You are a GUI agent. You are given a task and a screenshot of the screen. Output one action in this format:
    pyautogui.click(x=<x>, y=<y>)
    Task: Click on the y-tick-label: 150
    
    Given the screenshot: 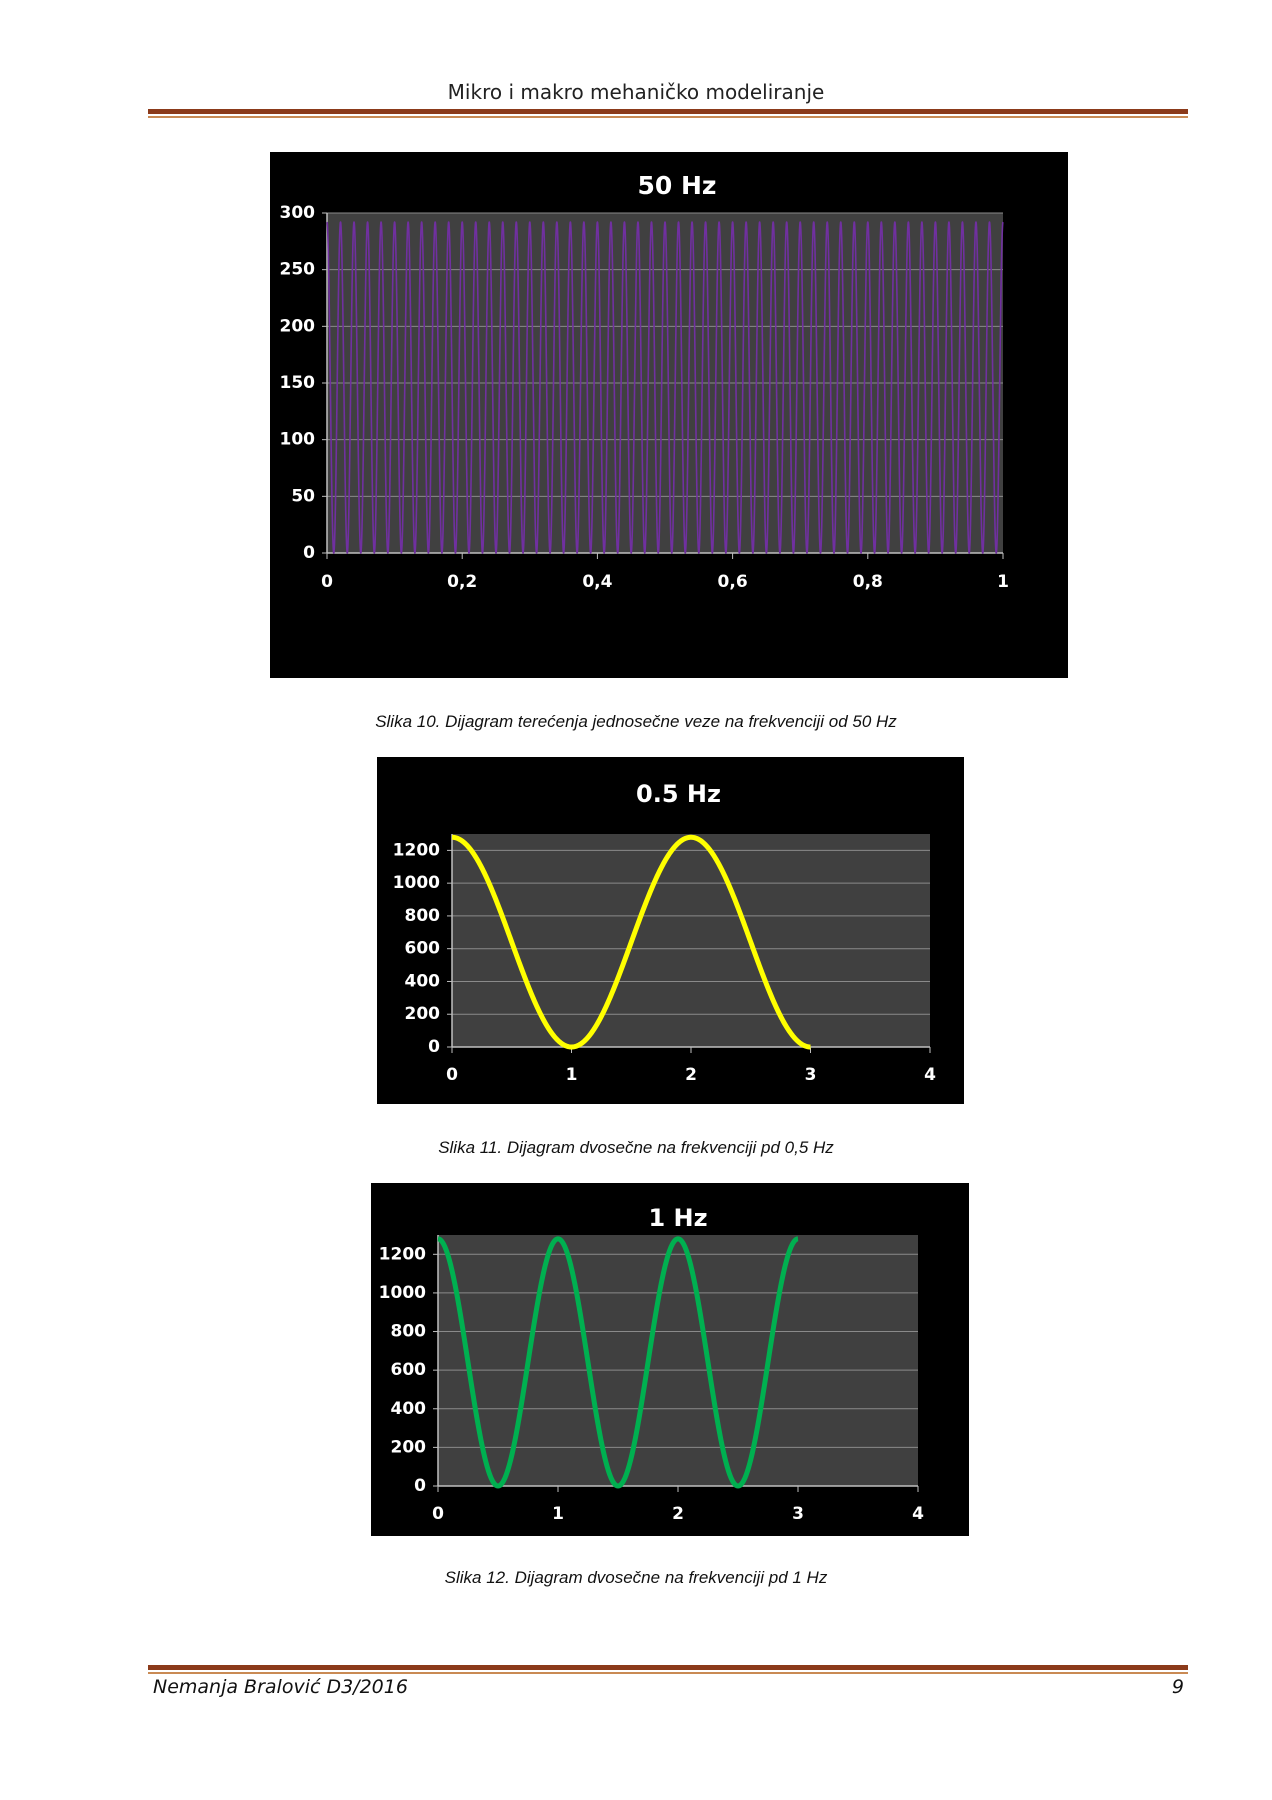 What is the action you would take?
    pyautogui.click(x=298, y=383)
    